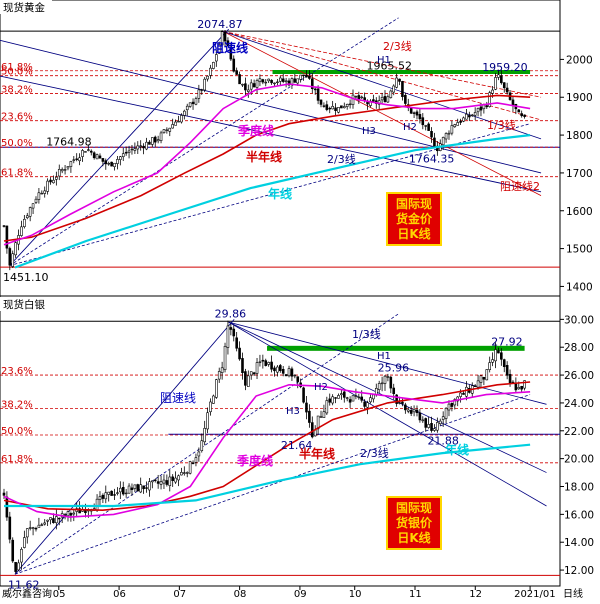  Describe the element at coordinates (414, 508) in the screenshot. I see `silver-stamp-line-1: 国际现` at that location.